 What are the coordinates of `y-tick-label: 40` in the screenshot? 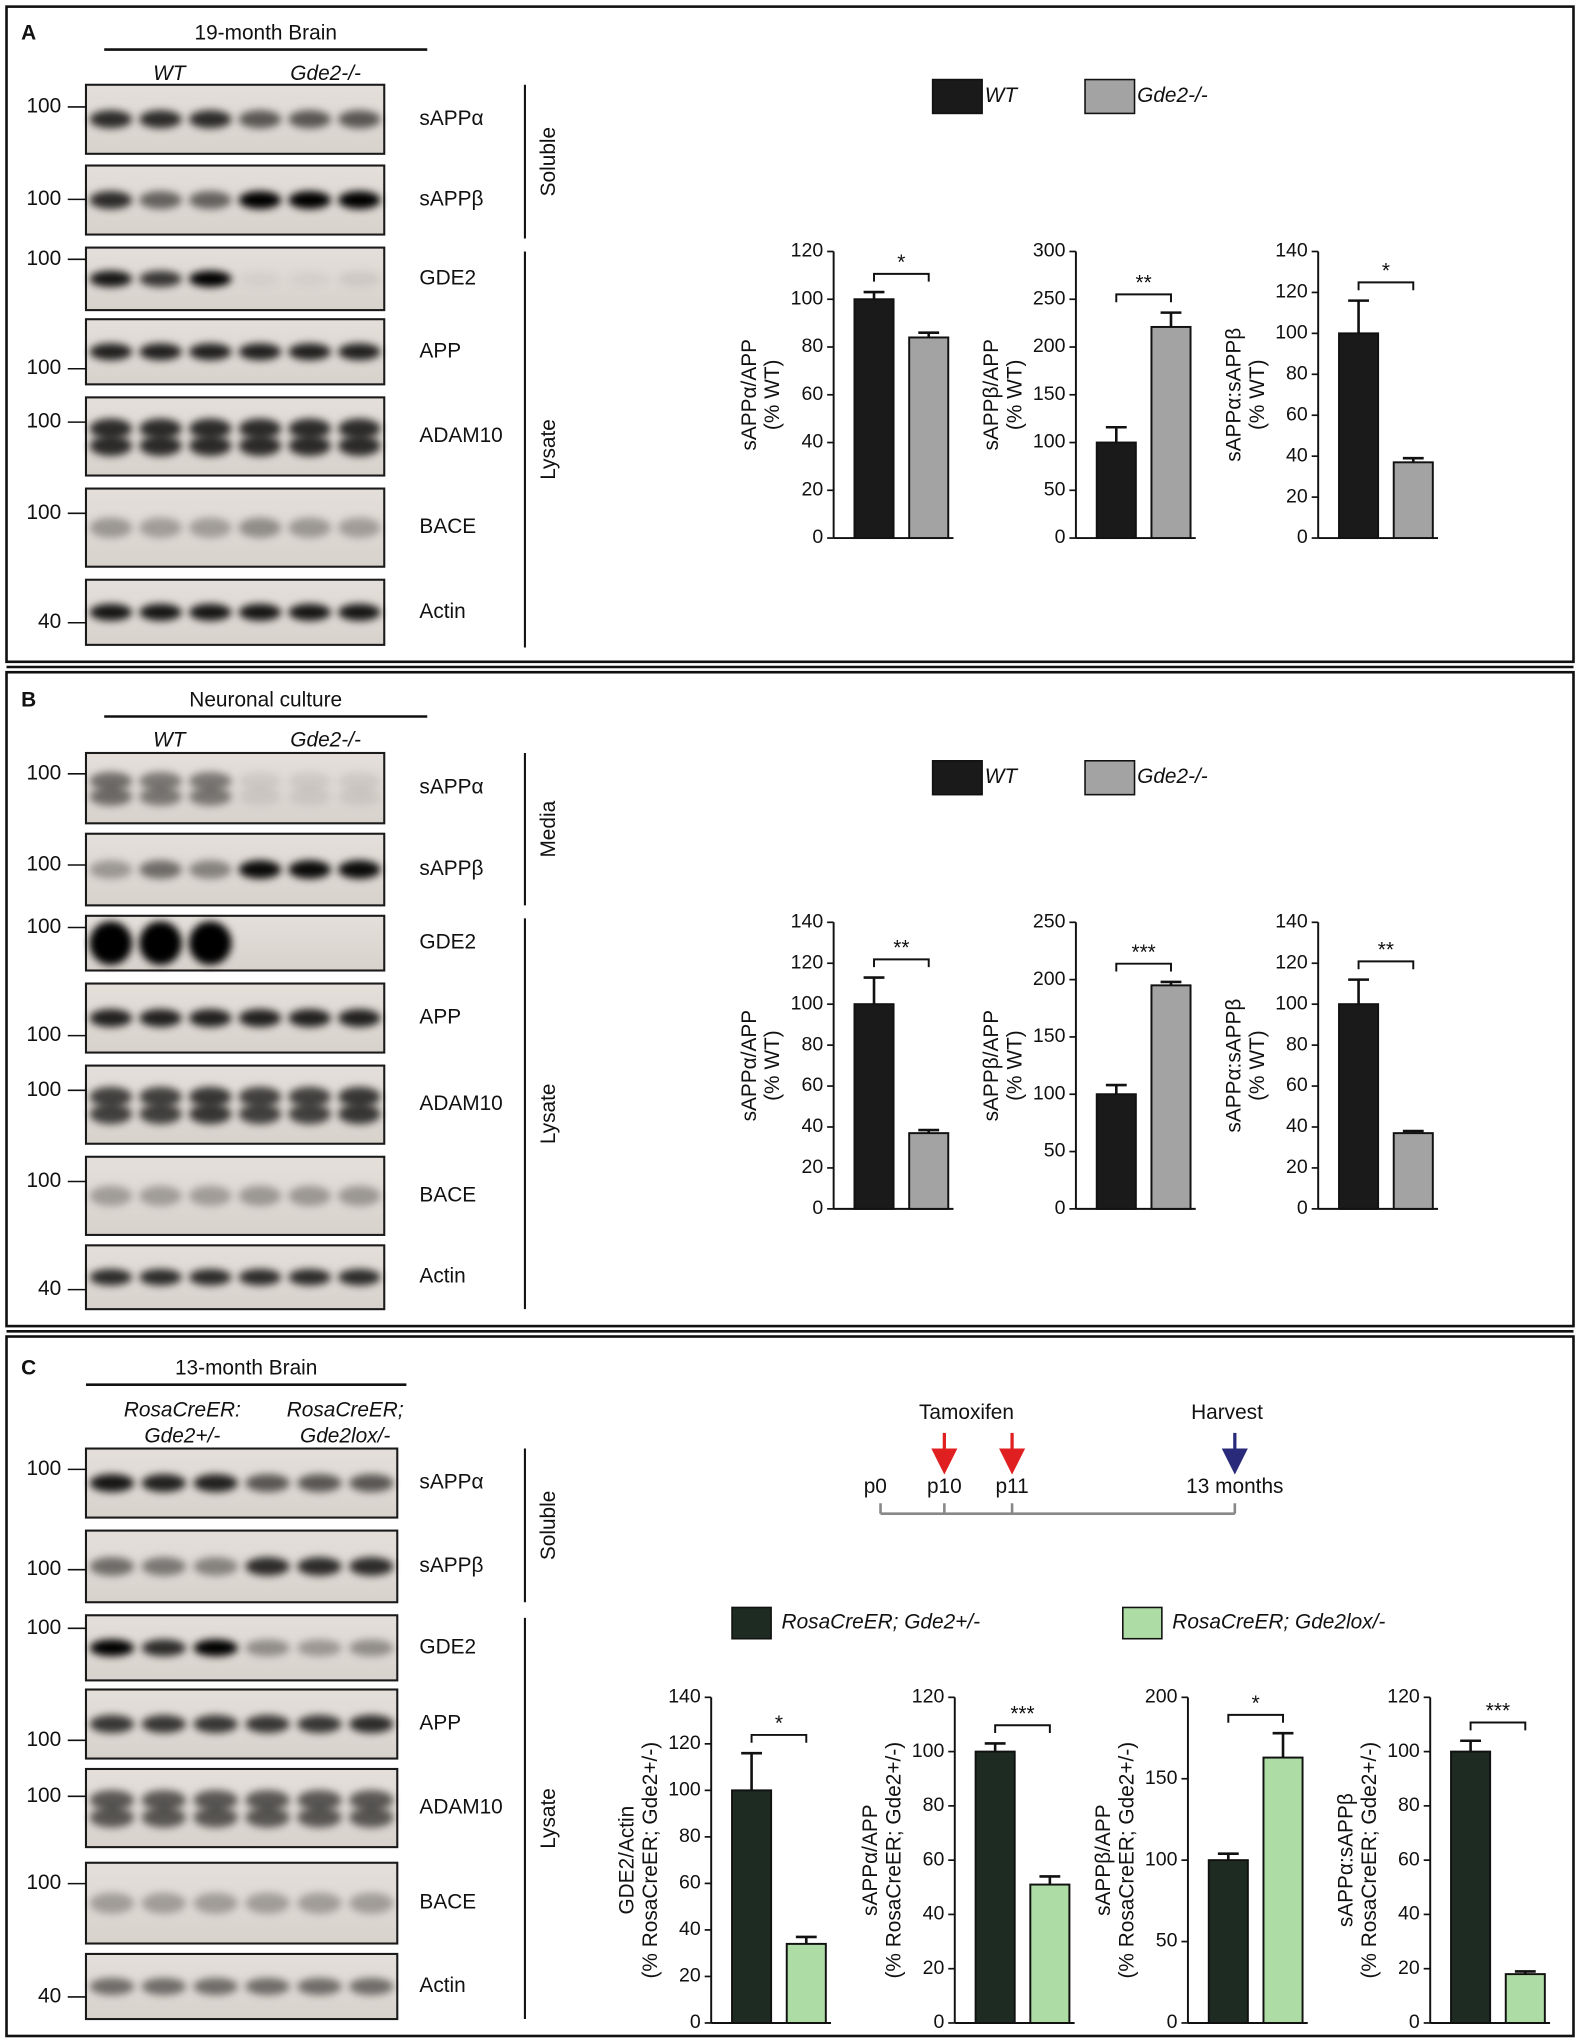 It's located at (812, 1126).